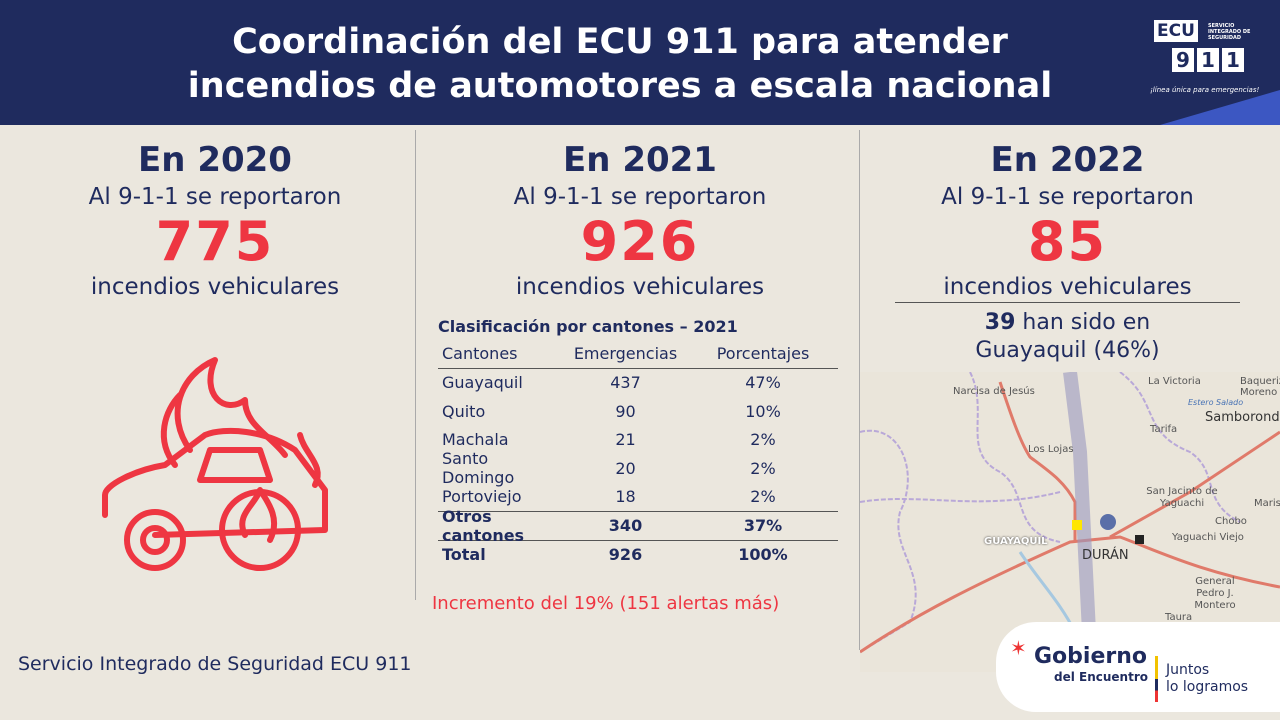 The image size is (1280, 720). I want to click on year-heading: En 2020, so click(215, 160).